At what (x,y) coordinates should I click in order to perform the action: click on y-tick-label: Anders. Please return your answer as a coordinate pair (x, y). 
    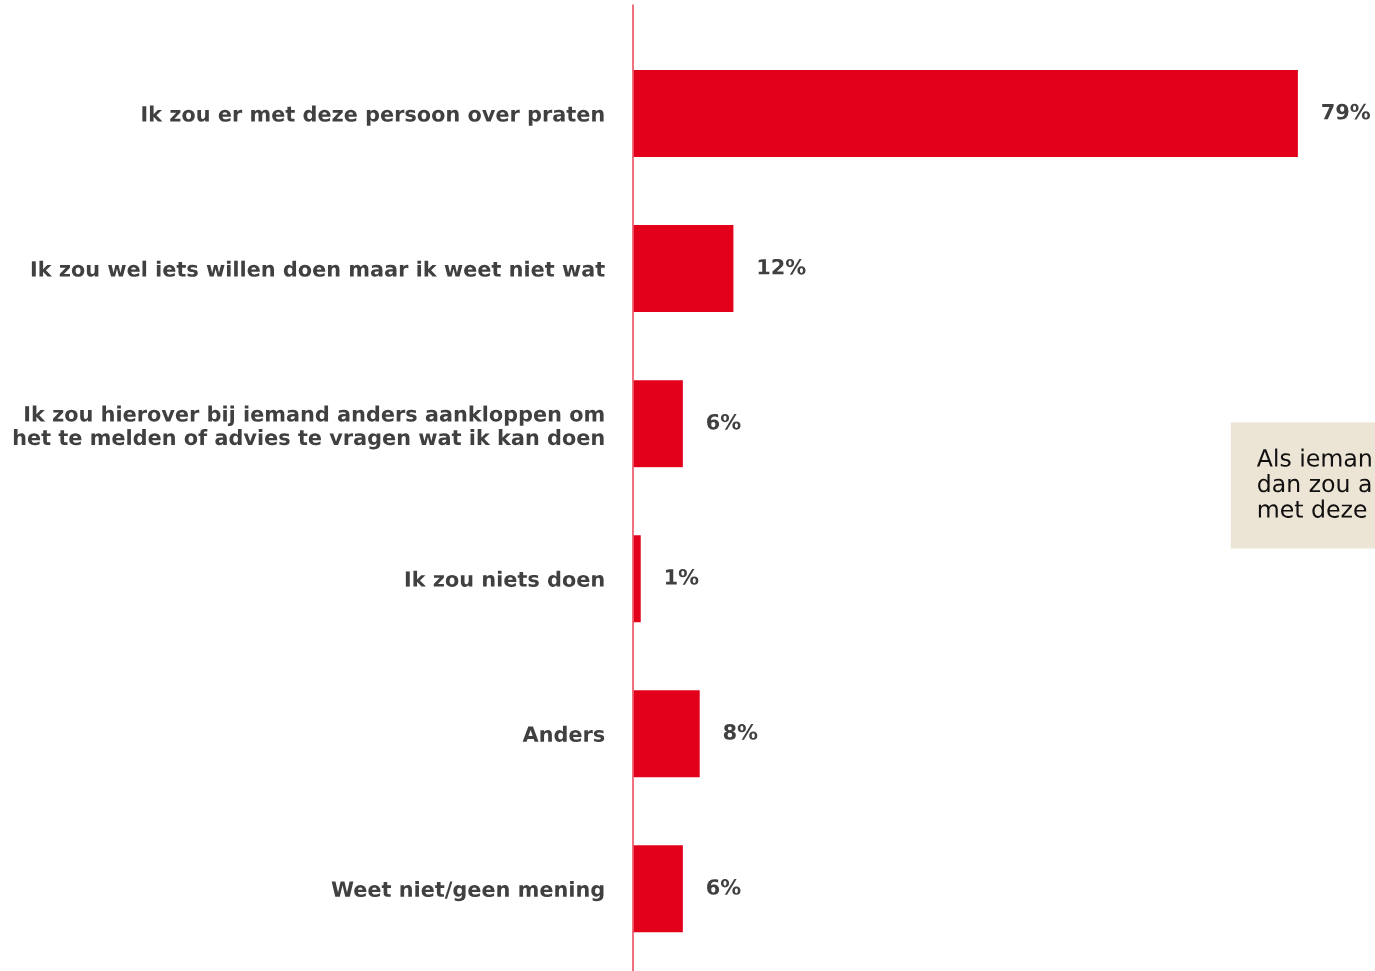
    Looking at the image, I should click on (563, 733).